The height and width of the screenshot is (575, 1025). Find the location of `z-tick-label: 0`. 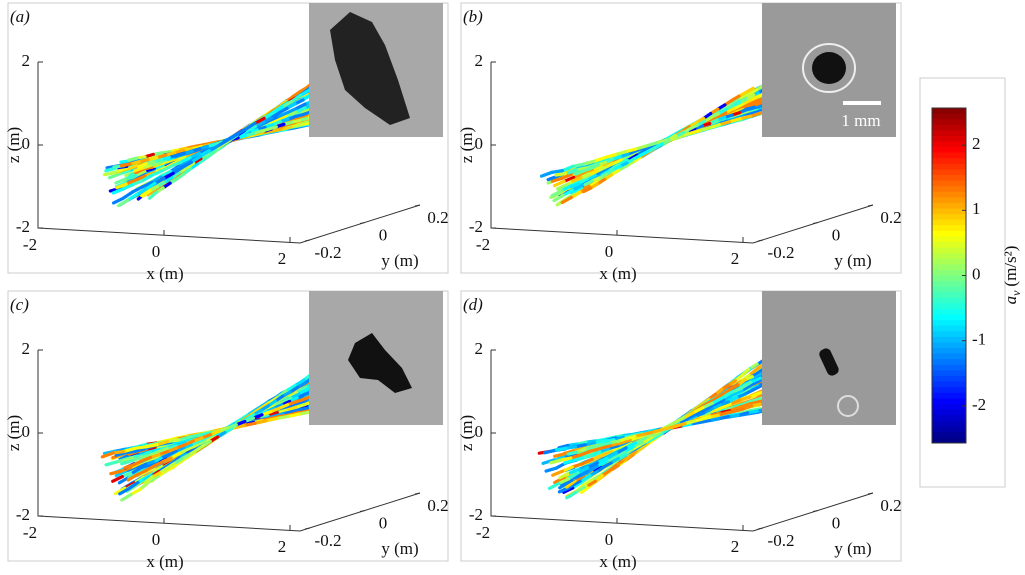

z-tick-label: 0 is located at coordinates (26, 431).